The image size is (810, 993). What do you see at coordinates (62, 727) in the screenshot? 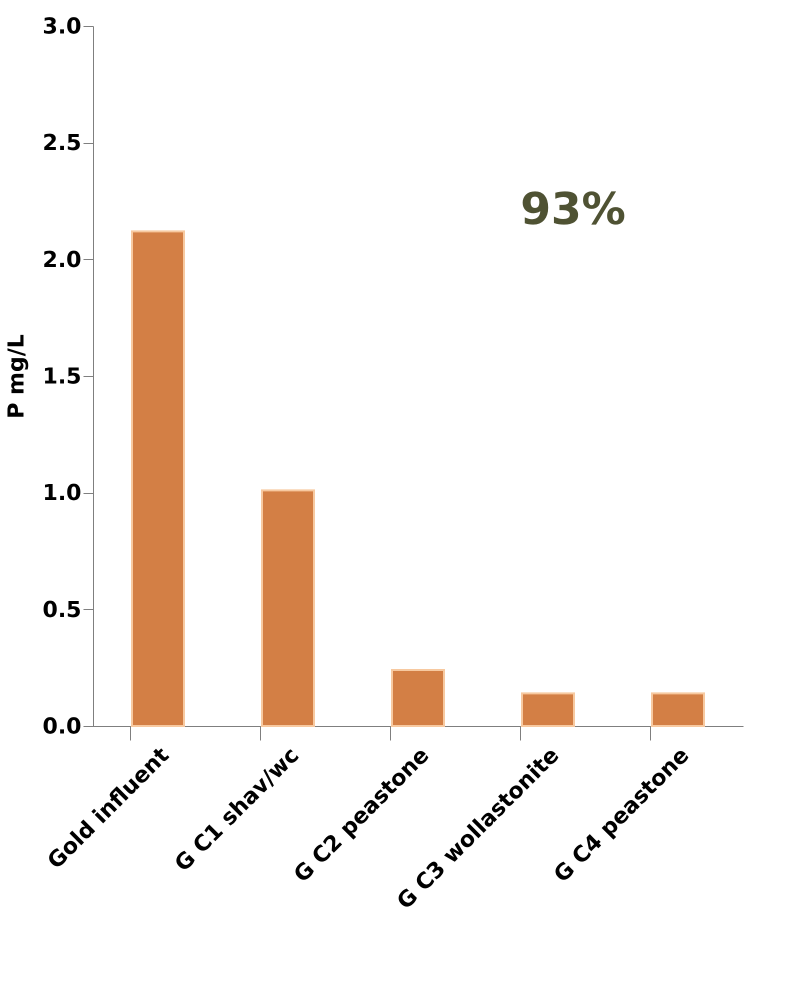
I see `y-tick-label: 0.0` at bounding box center [62, 727].